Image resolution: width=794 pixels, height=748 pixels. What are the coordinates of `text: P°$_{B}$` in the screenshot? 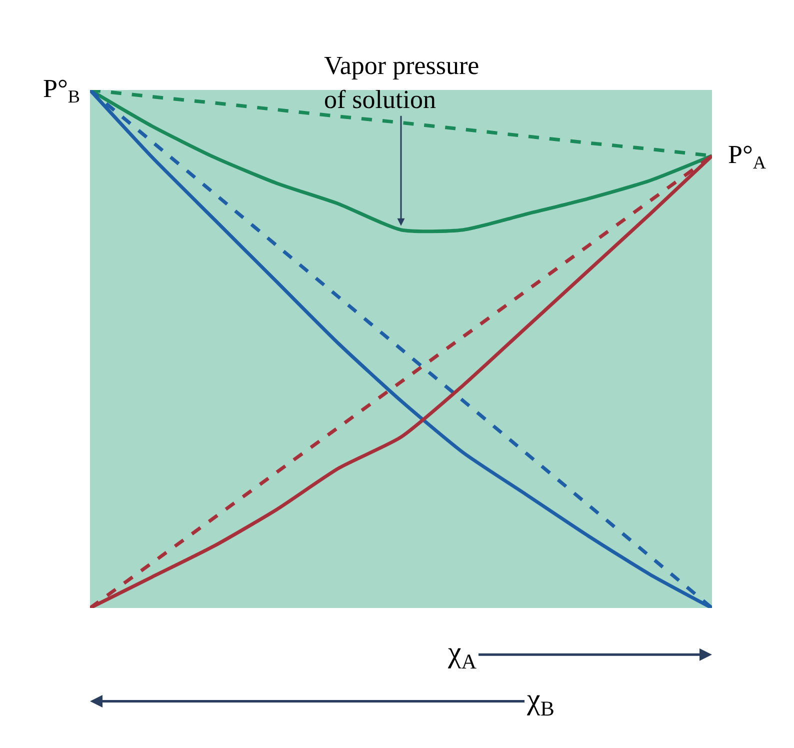 It's located at (61, 90).